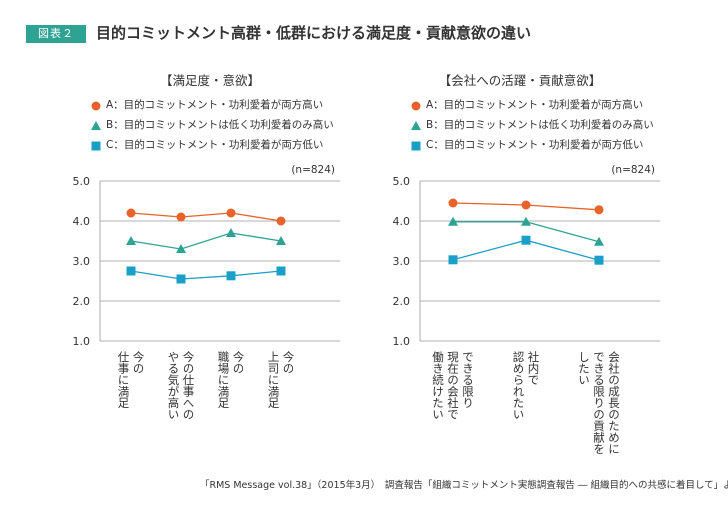 The image size is (728, 510). I want to click on left-chart-title: 【満足度・意欲】, so click(209, 80).